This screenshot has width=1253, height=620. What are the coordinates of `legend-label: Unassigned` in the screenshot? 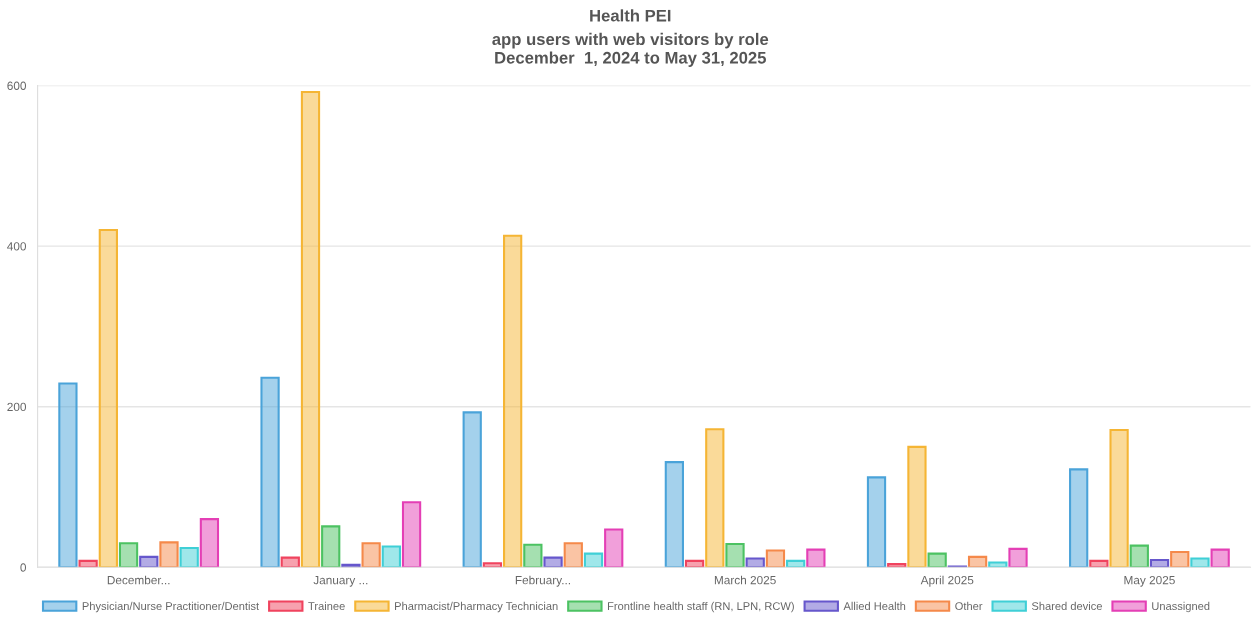 It's located at (1181, 607).